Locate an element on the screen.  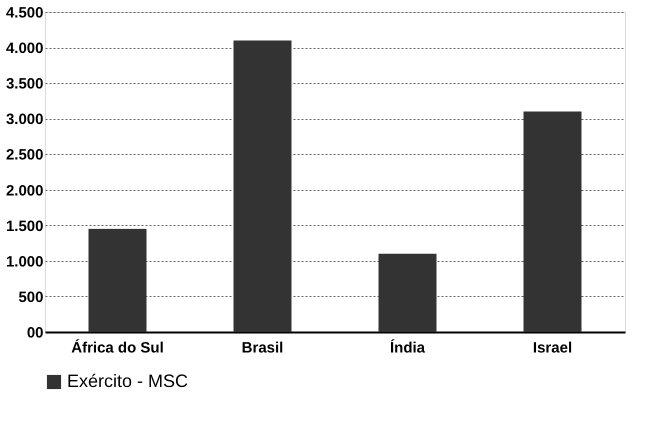
y-tick-label: 4.500 is located at coordinates (25, 13).